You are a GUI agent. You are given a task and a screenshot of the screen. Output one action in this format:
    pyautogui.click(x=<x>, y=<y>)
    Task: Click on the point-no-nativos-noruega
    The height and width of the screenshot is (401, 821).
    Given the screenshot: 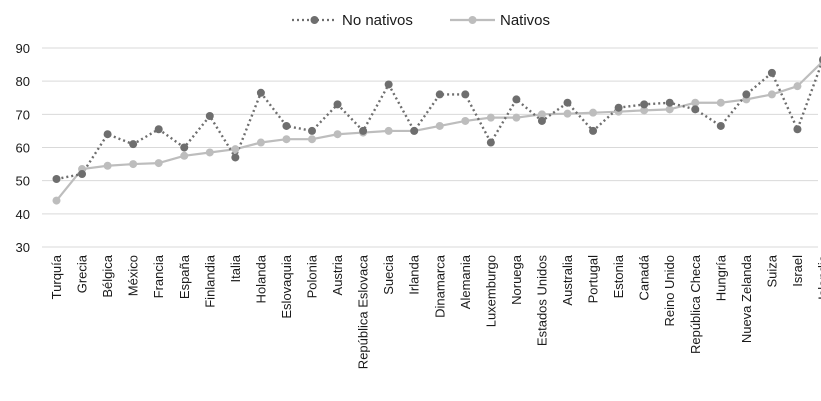 What is the action you would take?
    pyautogui.click(x=516, y=99)
    